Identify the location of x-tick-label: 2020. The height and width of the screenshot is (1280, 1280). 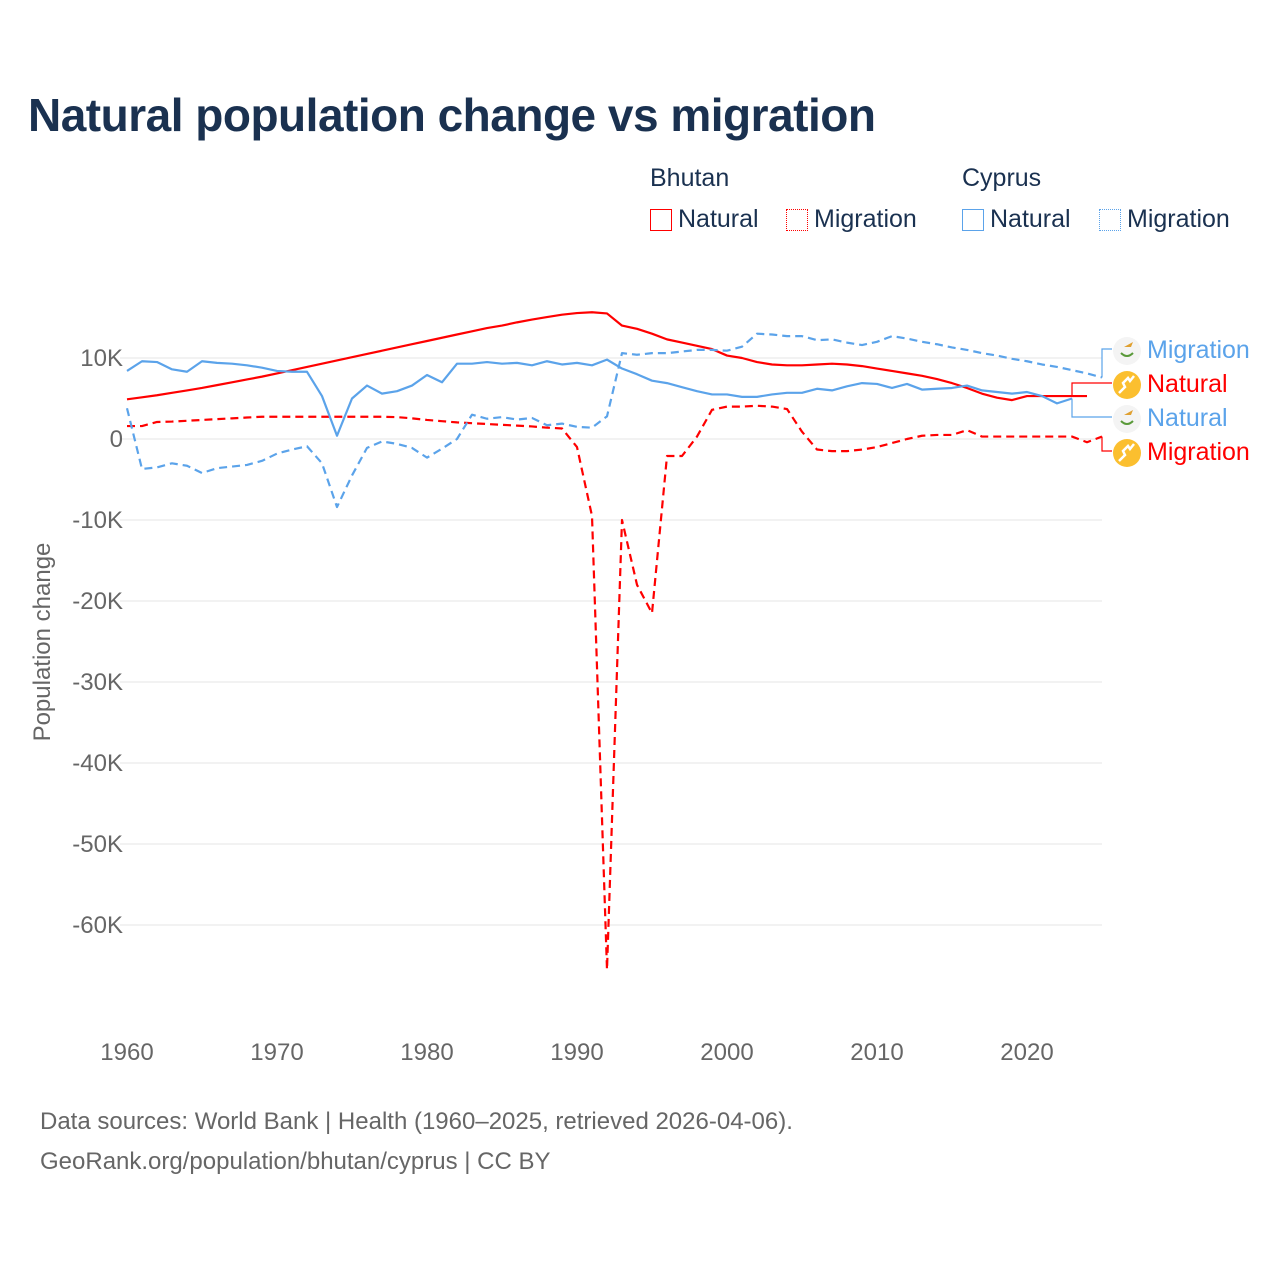
(1026, 1052).